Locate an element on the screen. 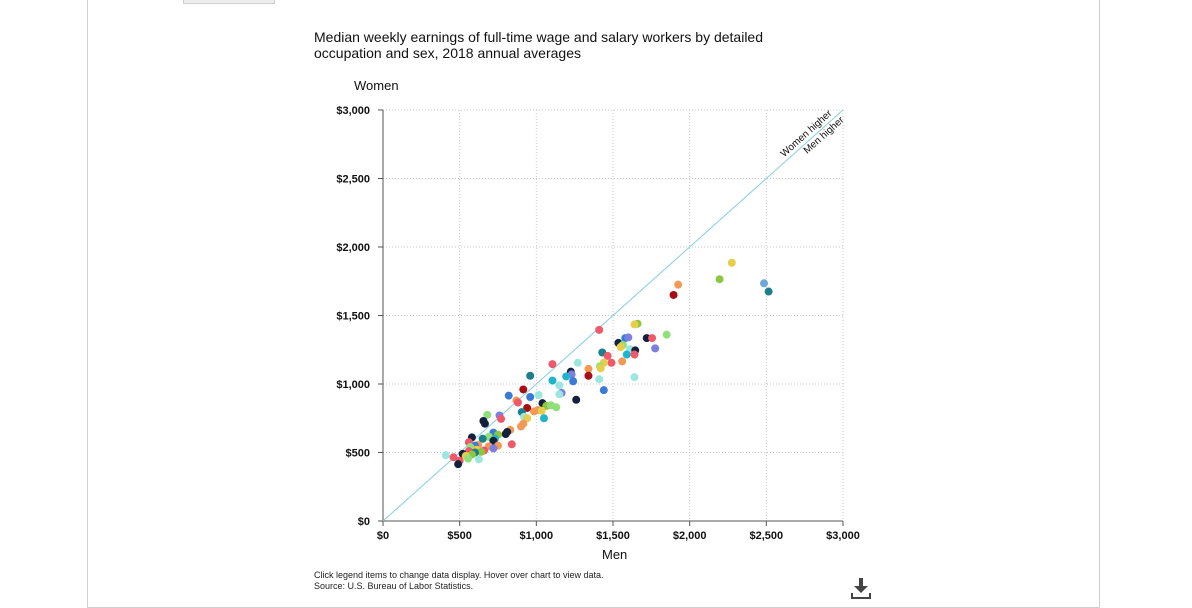 This screenshot has height=608, width=1192. x-tick-label: $1,500 is located at coordinates (613, 536).